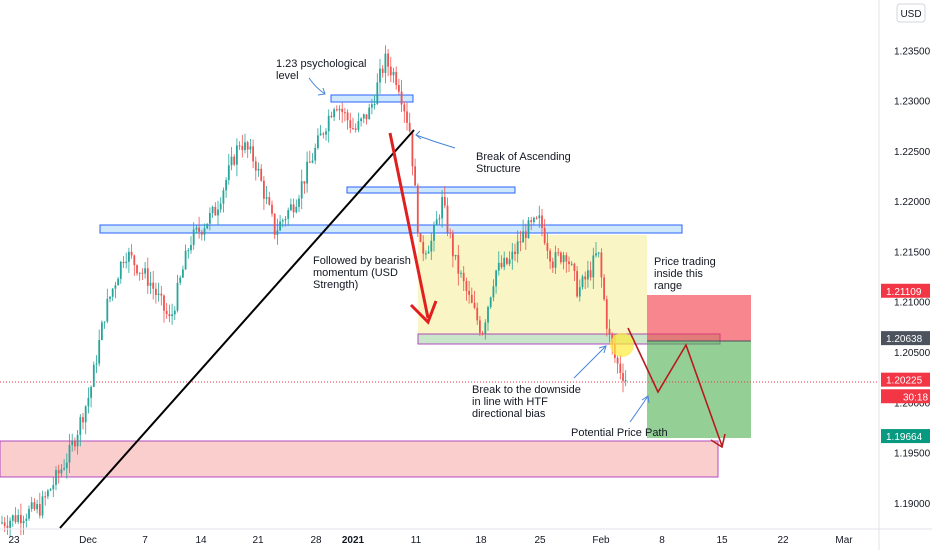 The image size is (932, 550). Describe the element at coordinates (525, 163) in the screenshot. I see `annotation-break-structure: Break of Ascending Structure` at that location.